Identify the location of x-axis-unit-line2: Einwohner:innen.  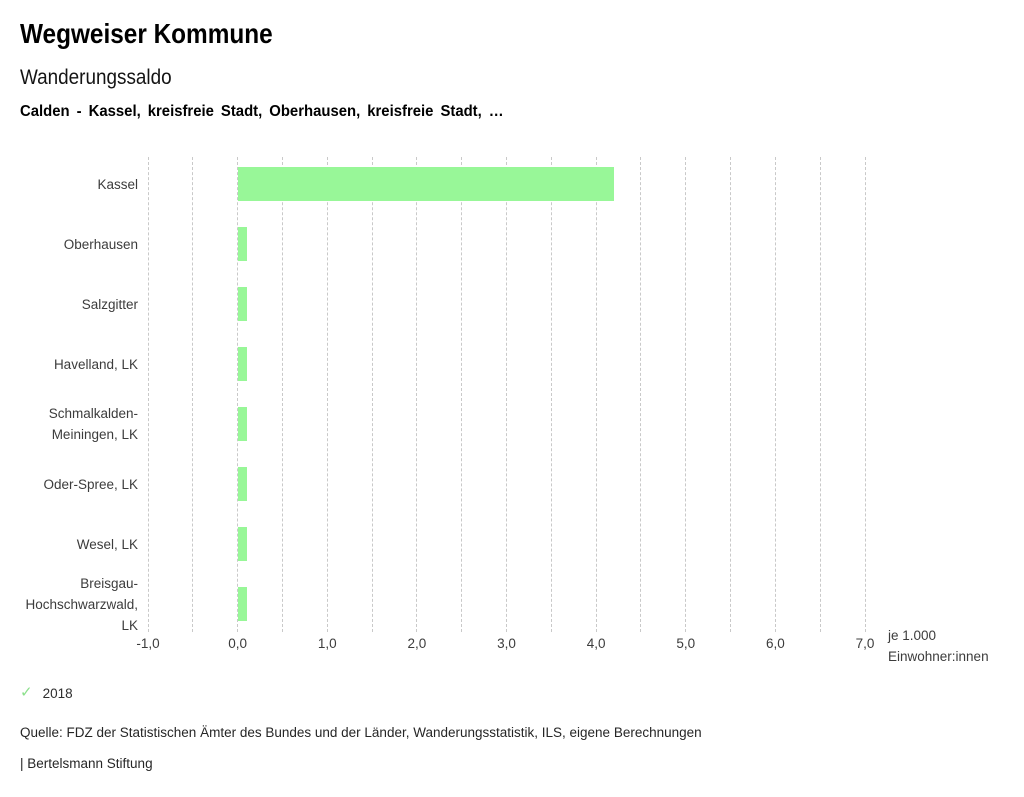
(938, 656).